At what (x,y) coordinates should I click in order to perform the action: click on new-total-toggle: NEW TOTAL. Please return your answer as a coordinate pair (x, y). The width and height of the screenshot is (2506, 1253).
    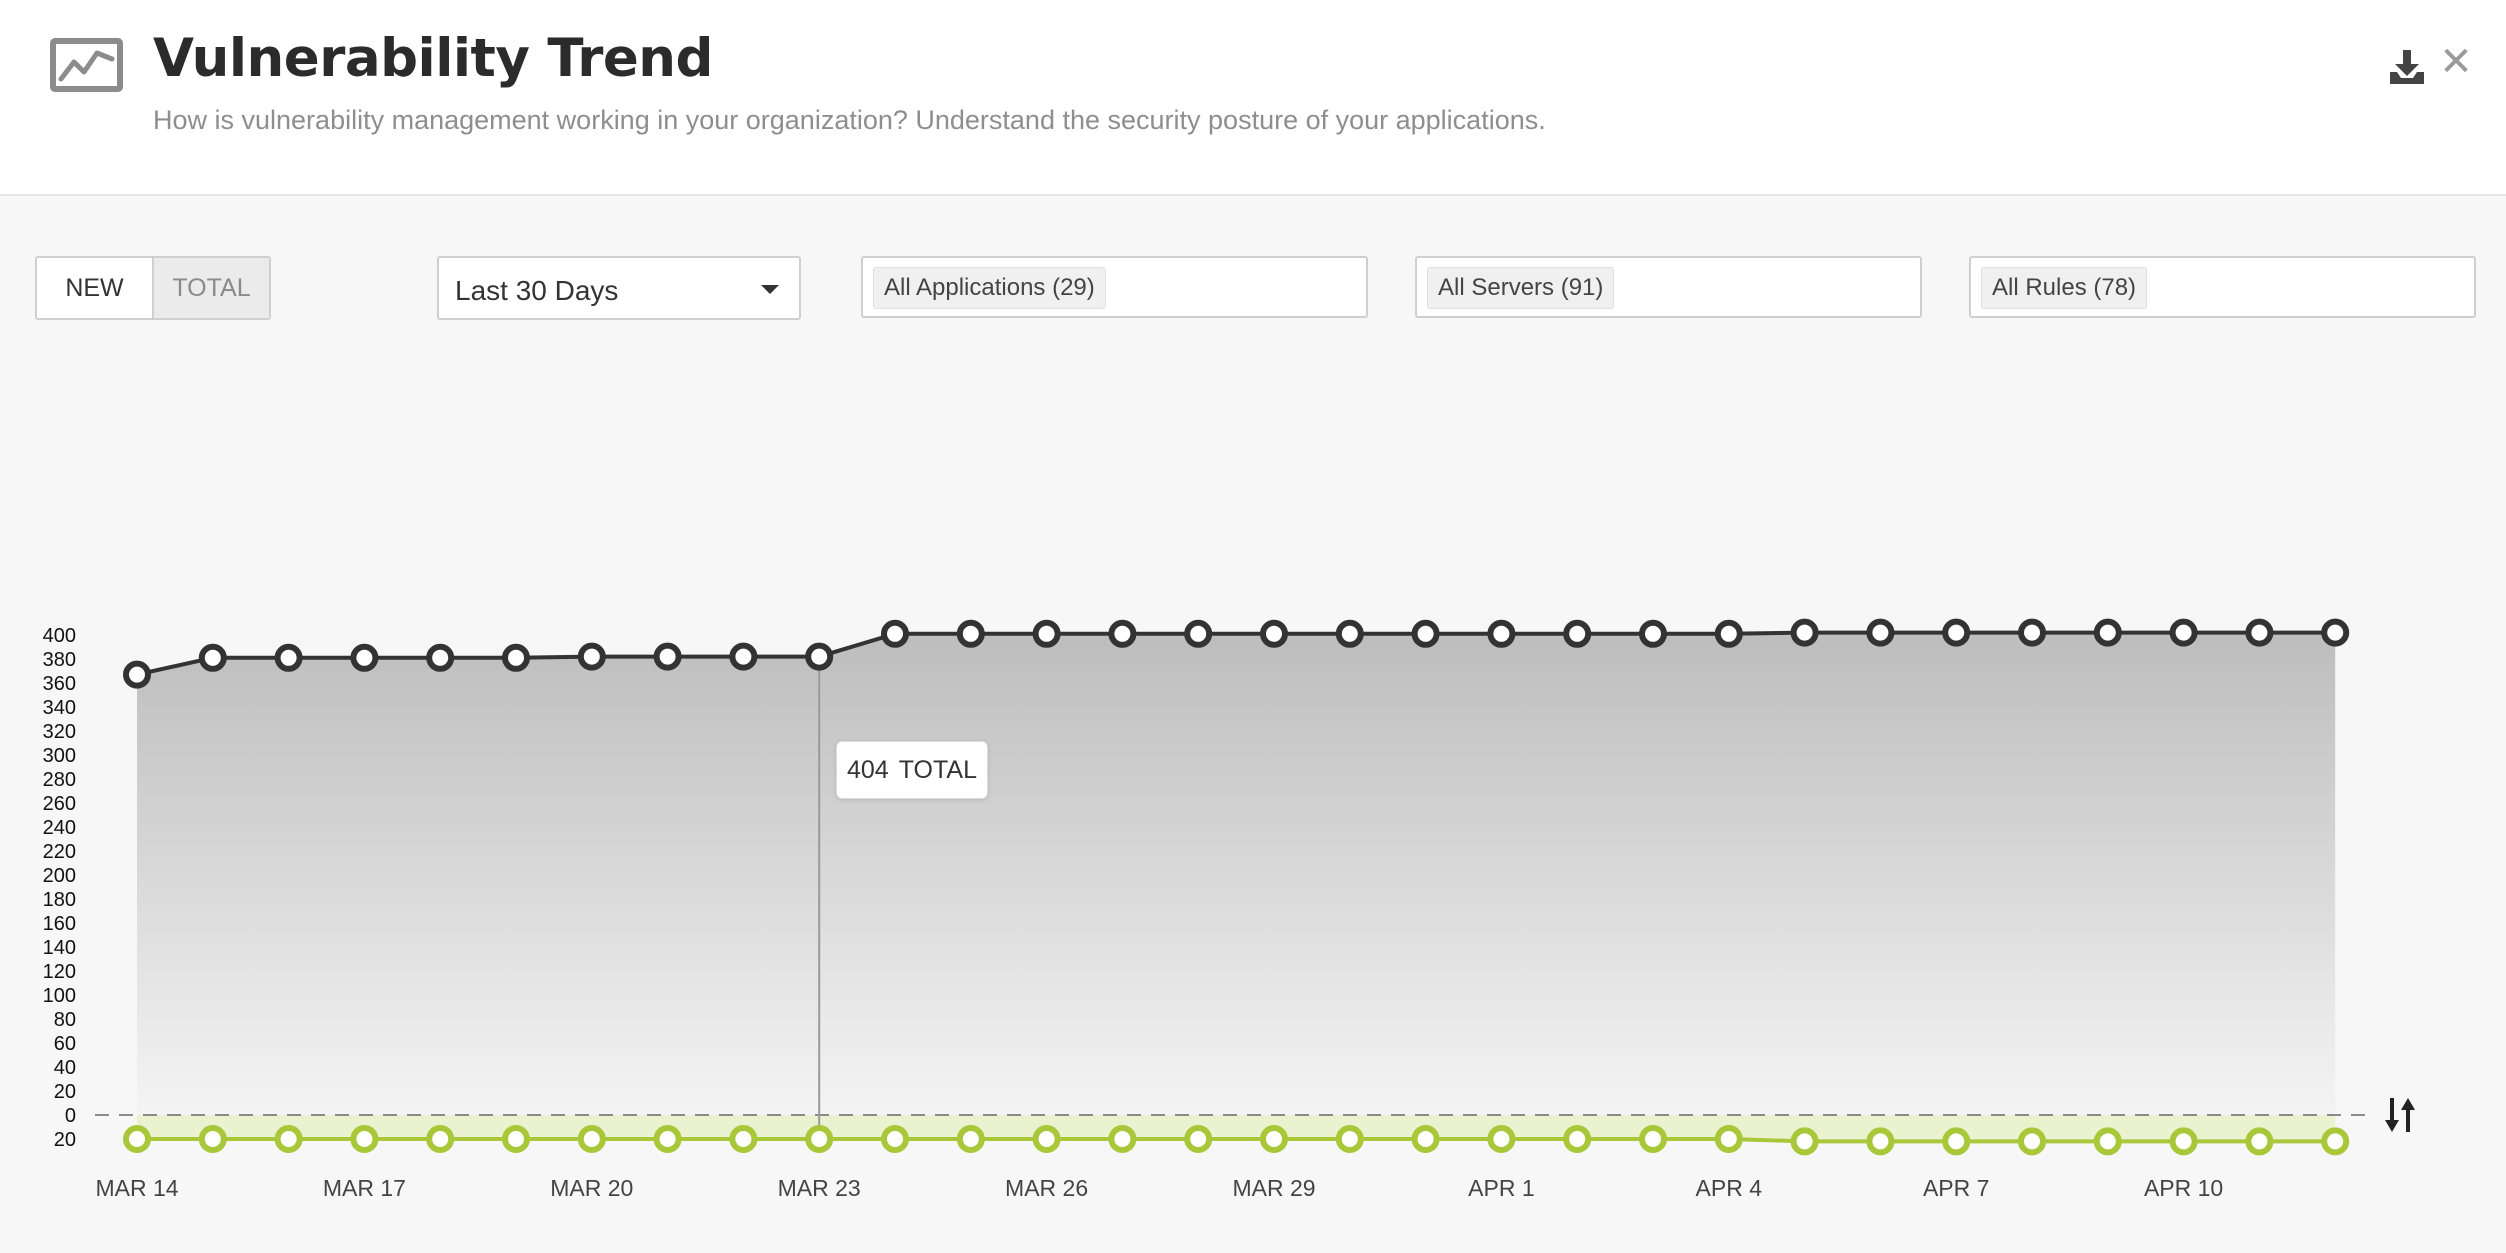
    Looking at the image, I should click on (153, 288).